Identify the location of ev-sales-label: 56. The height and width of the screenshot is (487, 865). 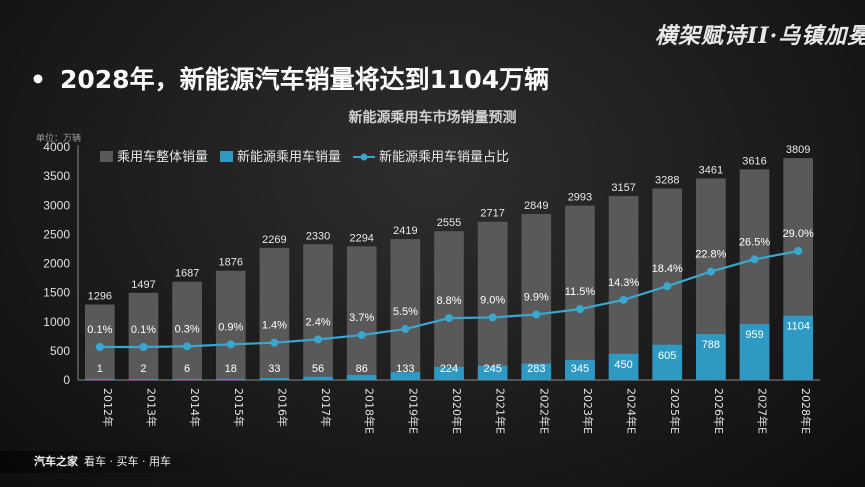
(318, 369).